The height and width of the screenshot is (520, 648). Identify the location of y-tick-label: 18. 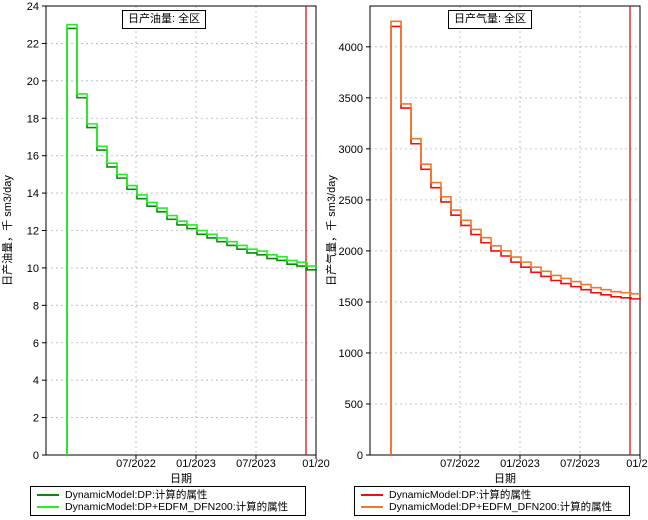
(33, 119).